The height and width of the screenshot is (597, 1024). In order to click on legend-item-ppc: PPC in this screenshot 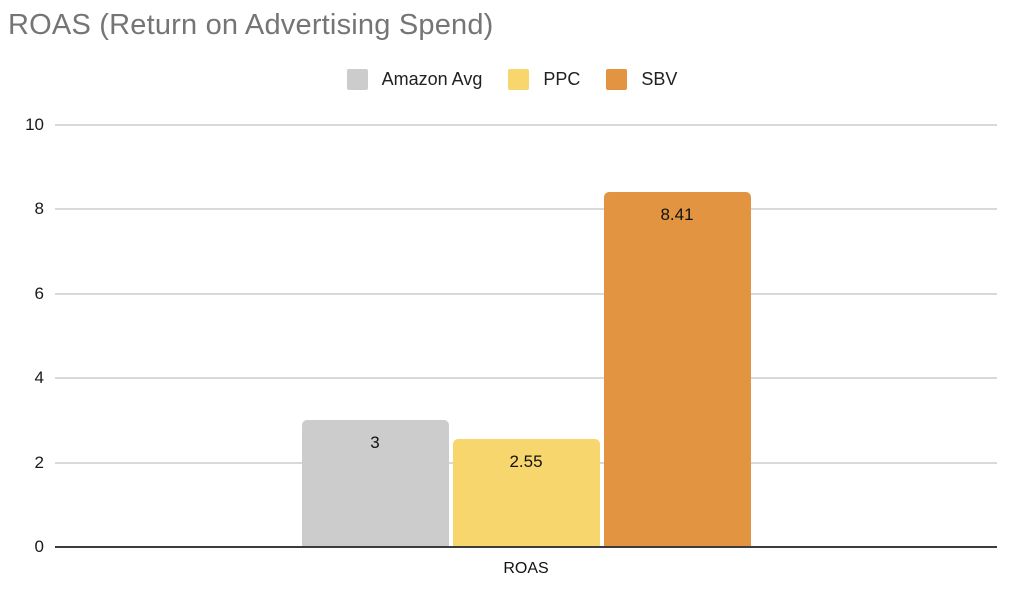, I will do `click(544, 79)`.